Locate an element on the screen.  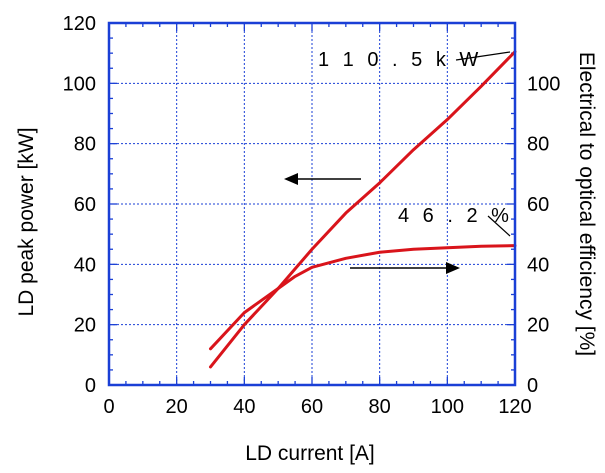
y-left-tick-label: 120 is located at coordinates (79, 24).